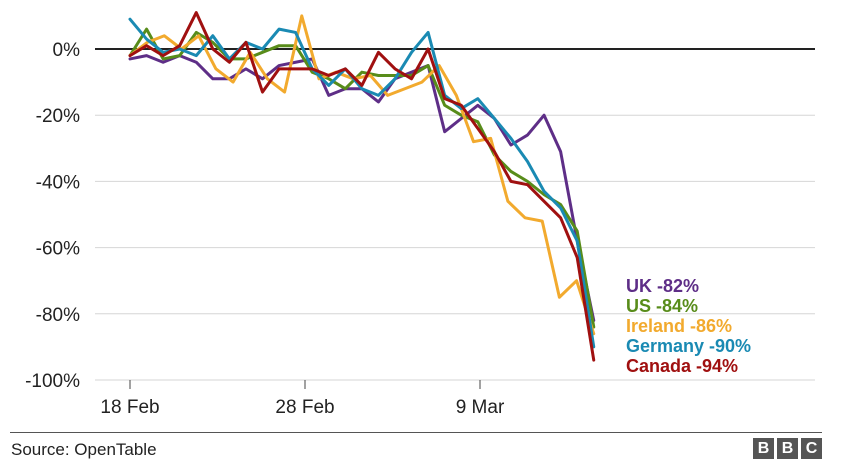 This screenshot has height=469, width=850. What do you see at coordinates (58, 116) in the screenshot?
I see `y-tick-label: -20%` at bounding box center [58, 116].